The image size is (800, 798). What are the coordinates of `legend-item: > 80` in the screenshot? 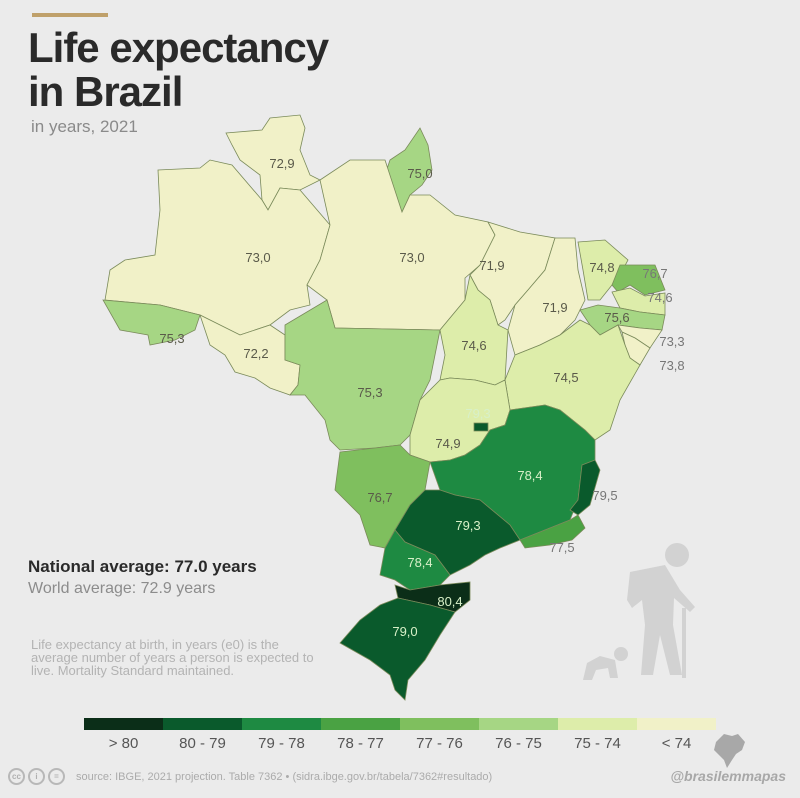 It's located at (123, 735).